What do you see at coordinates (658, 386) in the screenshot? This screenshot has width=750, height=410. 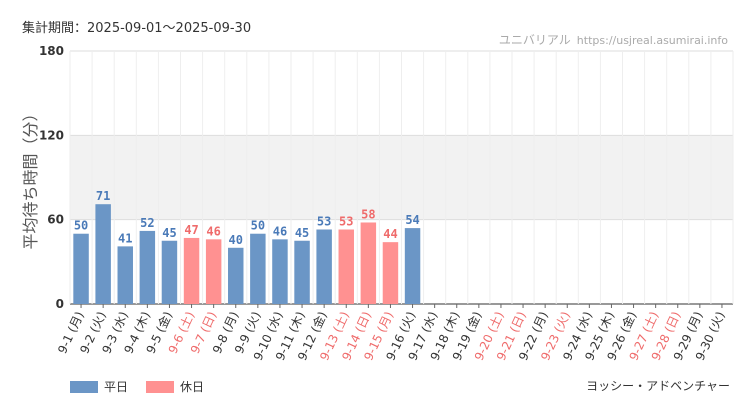 I see `attraction-name: ヨッシー・アドベンチャー` at bounding box center [658, 386].